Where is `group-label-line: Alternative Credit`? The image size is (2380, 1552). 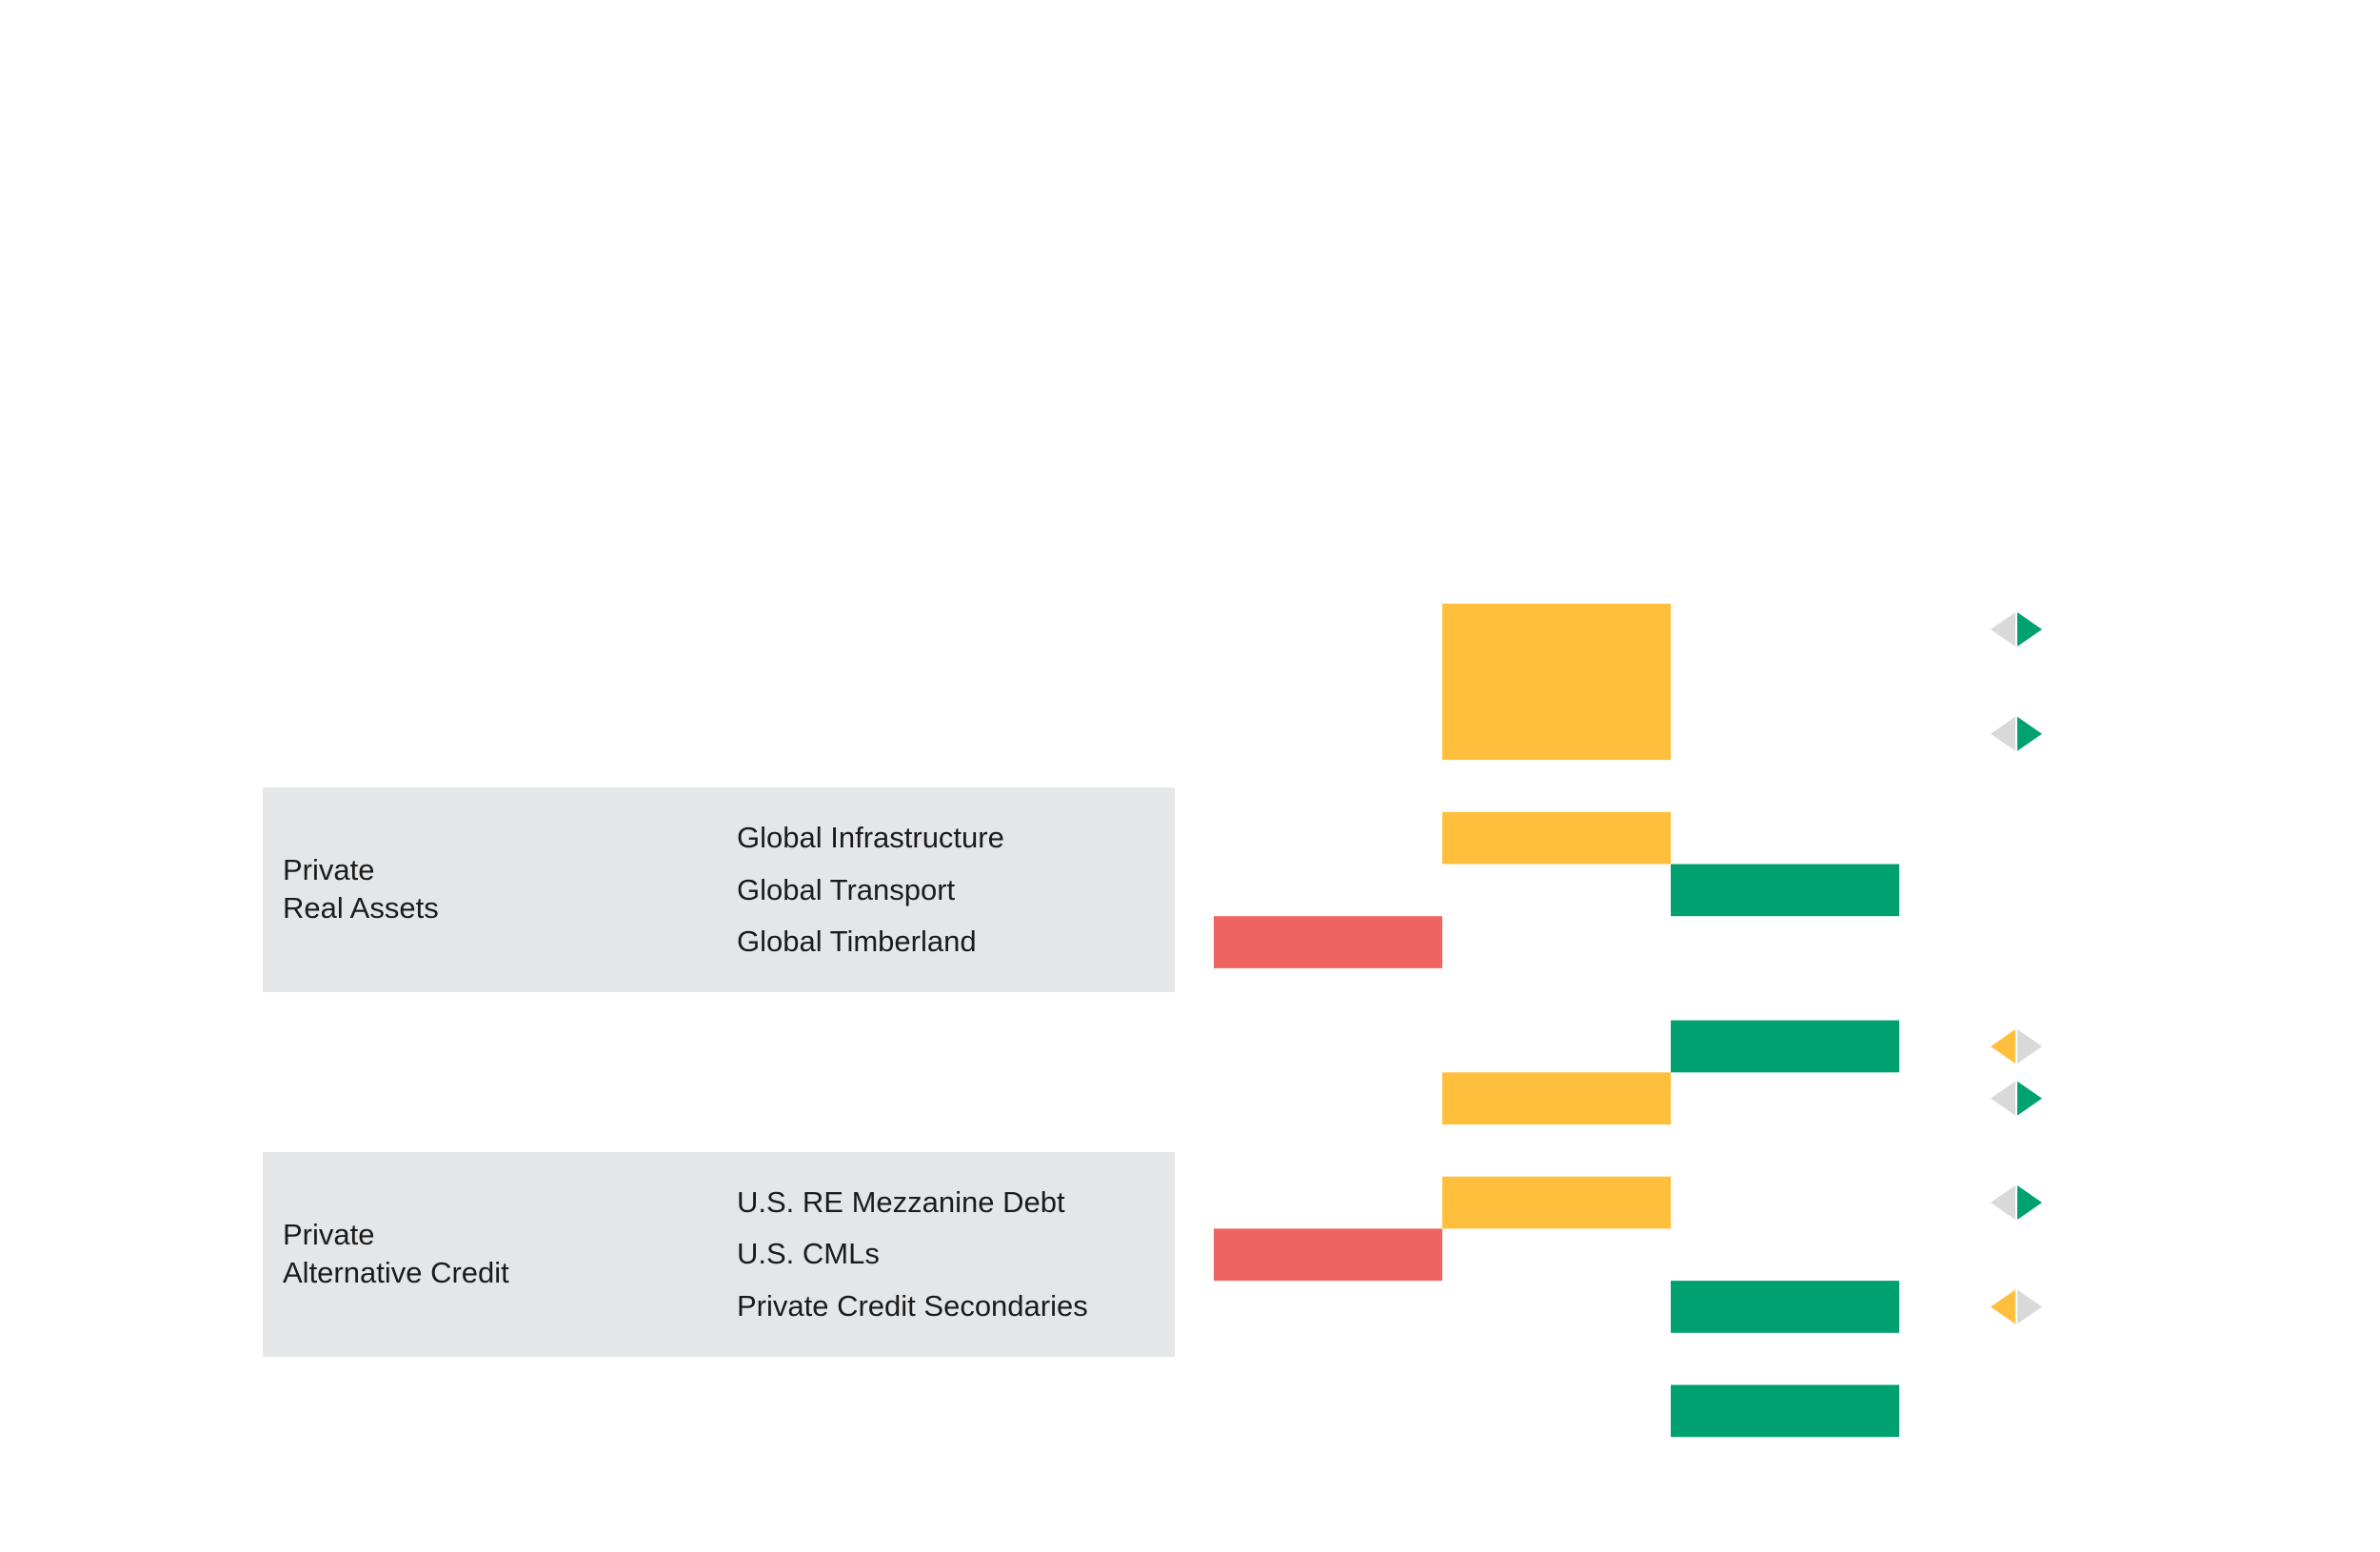
group-label-line: Alternative Credit is located at coordinates (396, 1273).